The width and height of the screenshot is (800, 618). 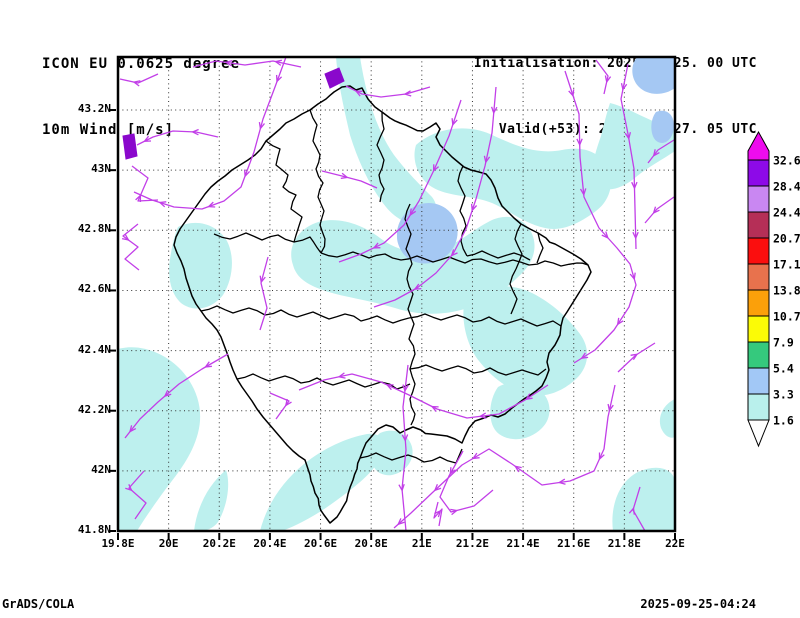 I want to click on x-tick-label: 21.4E, so click(x=523, y=543).